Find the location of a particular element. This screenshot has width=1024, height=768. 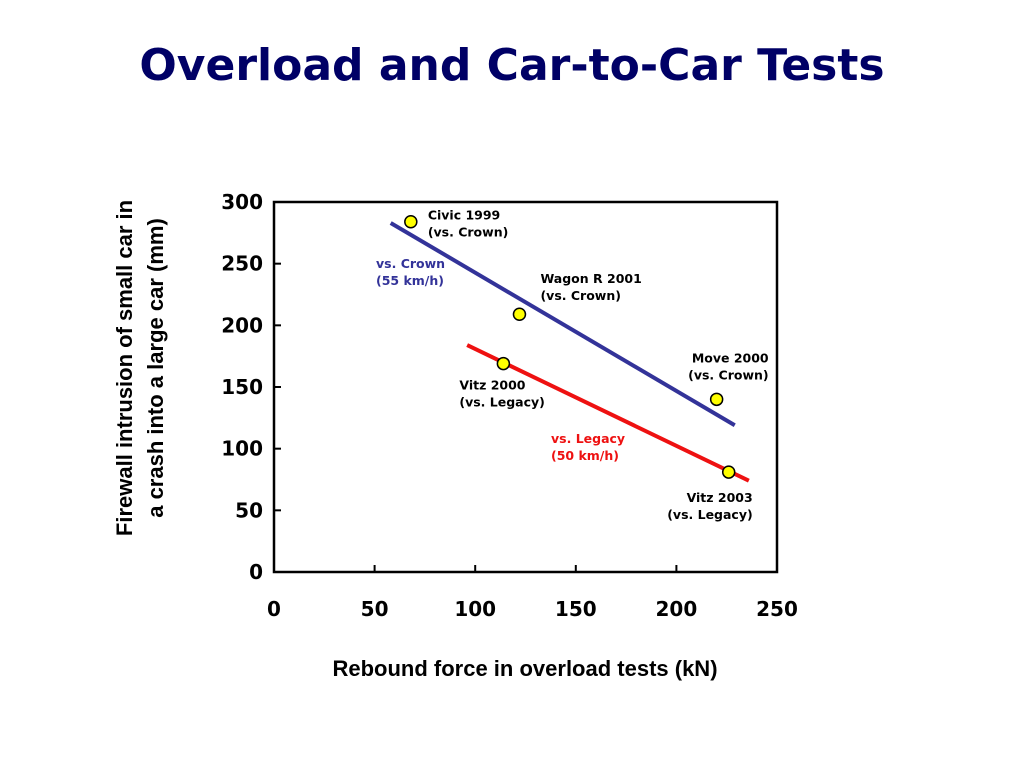

fit-lines is located at coordinates (569, 352).